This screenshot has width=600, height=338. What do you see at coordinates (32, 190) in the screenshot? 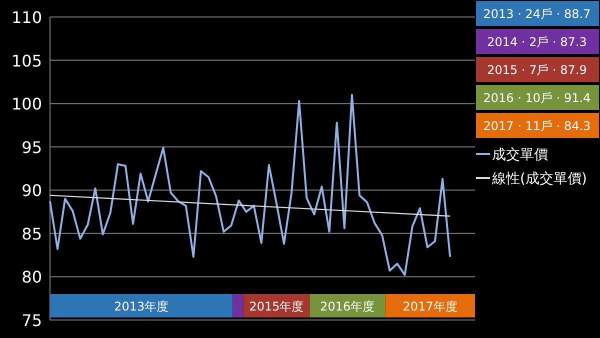
I see `y-tick-label: 90` at bounding box center [32, 190].